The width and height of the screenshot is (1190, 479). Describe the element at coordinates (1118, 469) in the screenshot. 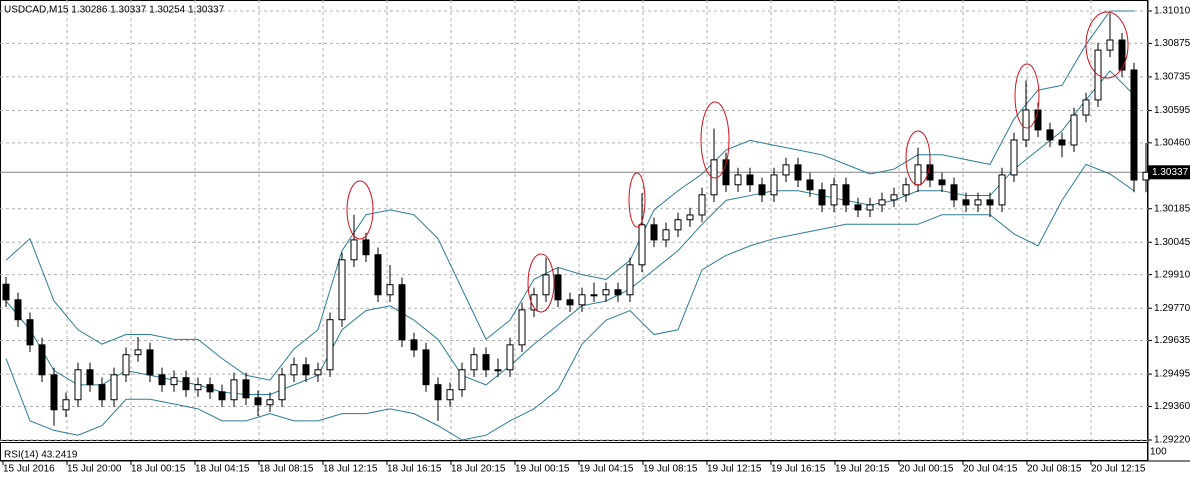

I see `x-tick-label: 20 Jul 12:15` at that location.